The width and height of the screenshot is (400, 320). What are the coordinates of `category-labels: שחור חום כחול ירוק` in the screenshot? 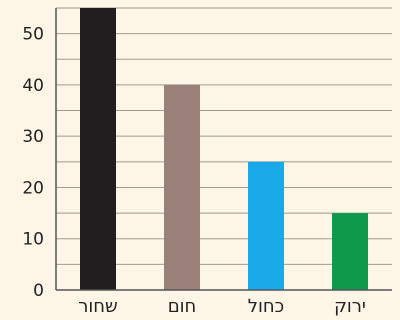 It's located at (222, 306).